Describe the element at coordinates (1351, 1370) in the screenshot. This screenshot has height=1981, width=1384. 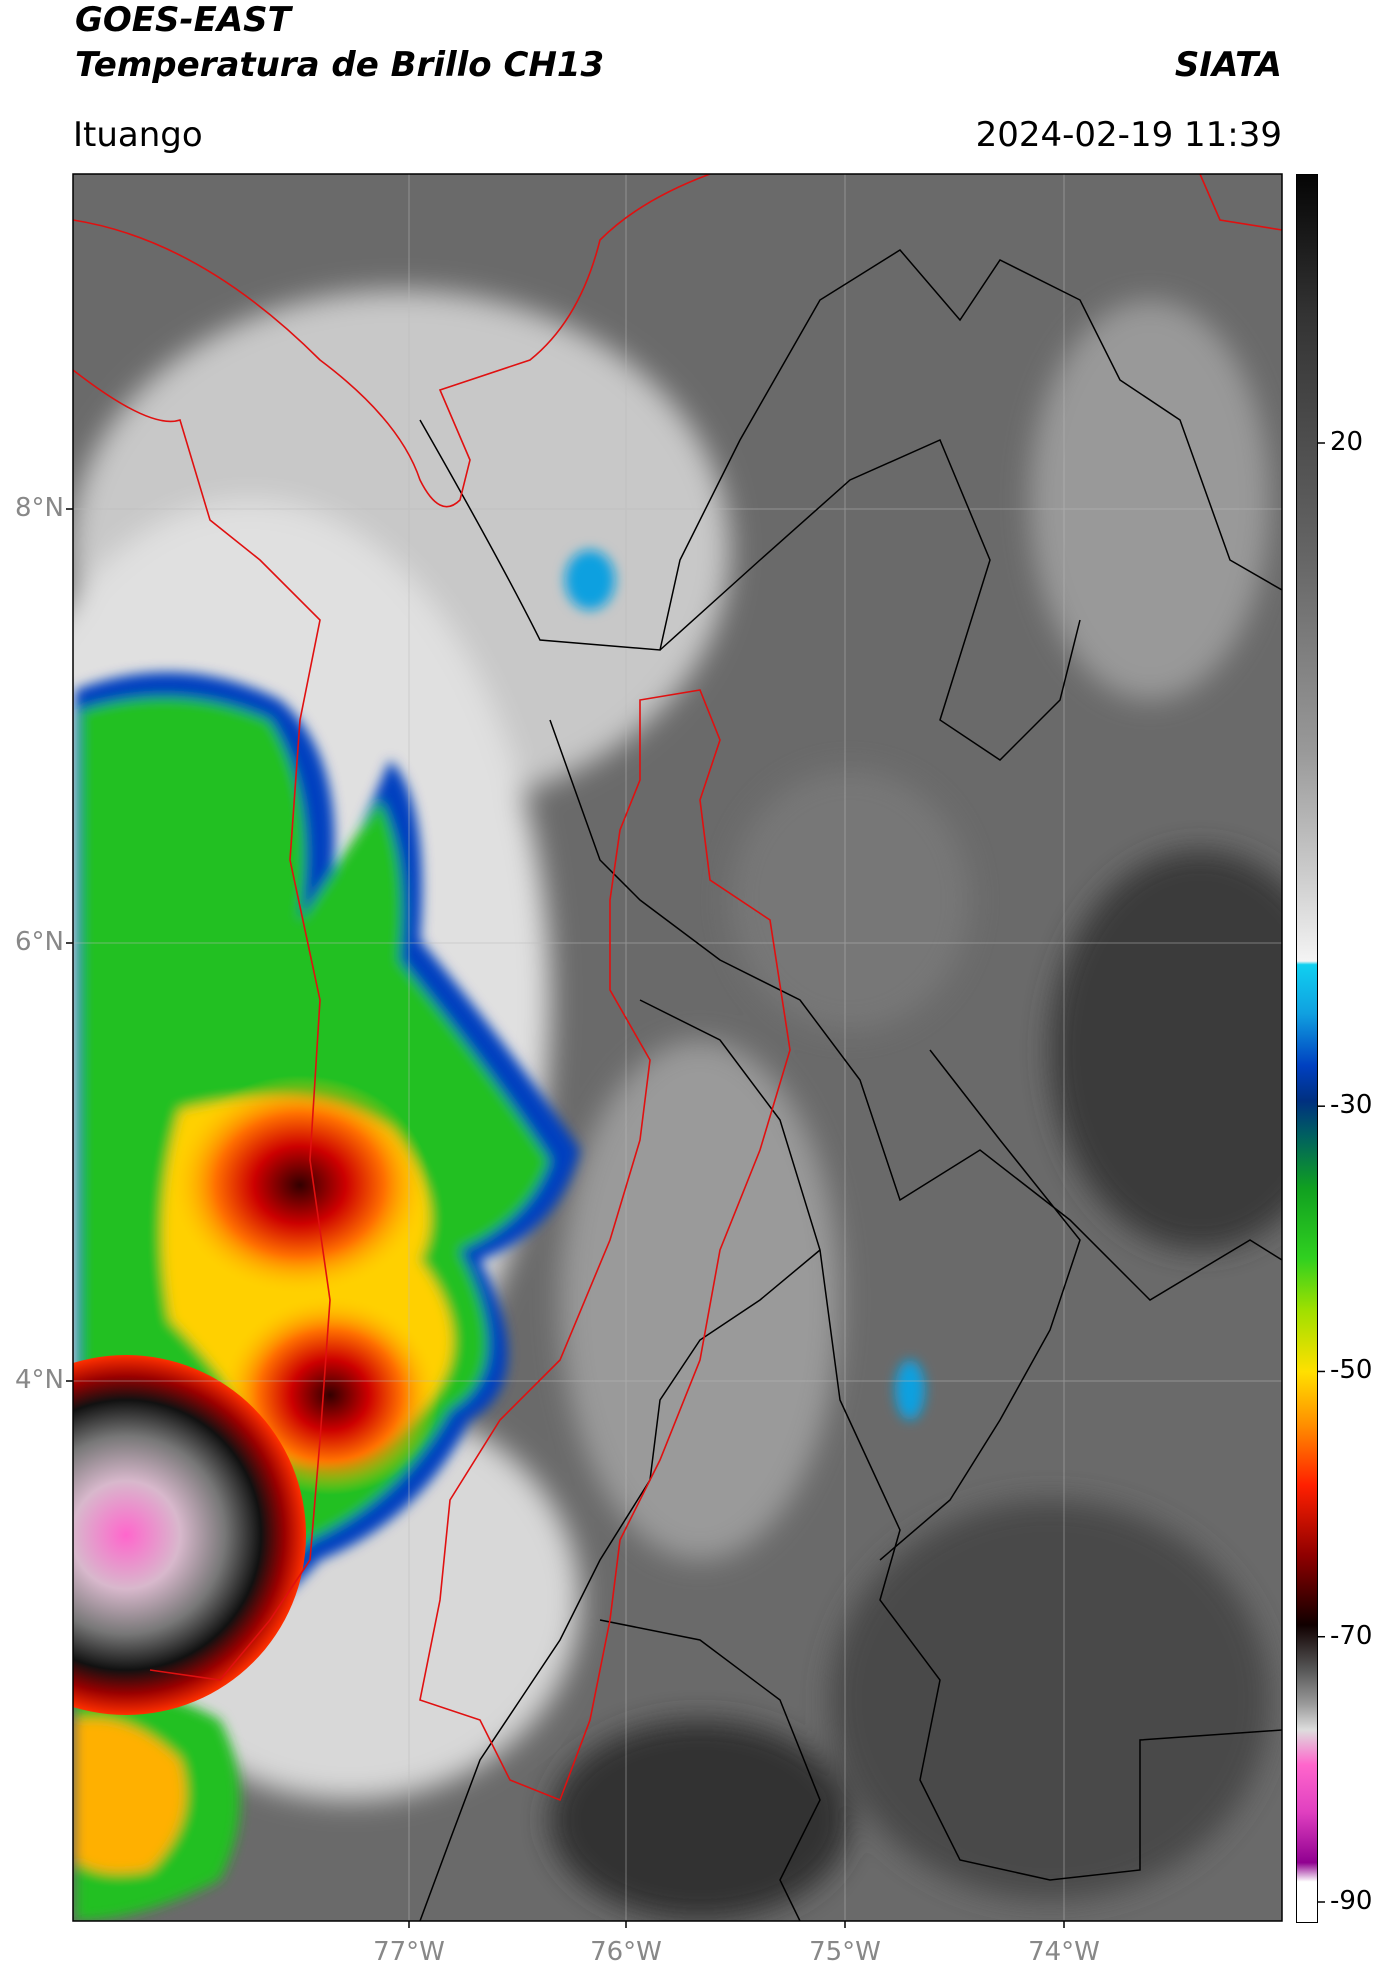
I see `colorbar-tick-label: -50` at that location.